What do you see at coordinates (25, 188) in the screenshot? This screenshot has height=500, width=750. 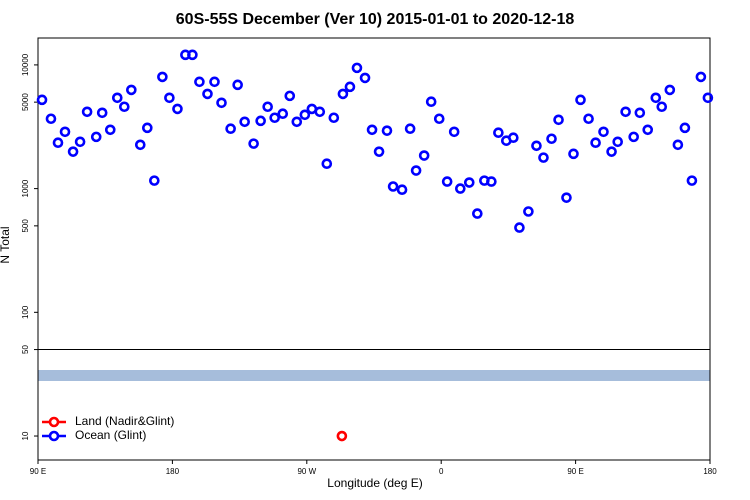 I see `y-tick-label: 1000` at bounding box center [25, 188].